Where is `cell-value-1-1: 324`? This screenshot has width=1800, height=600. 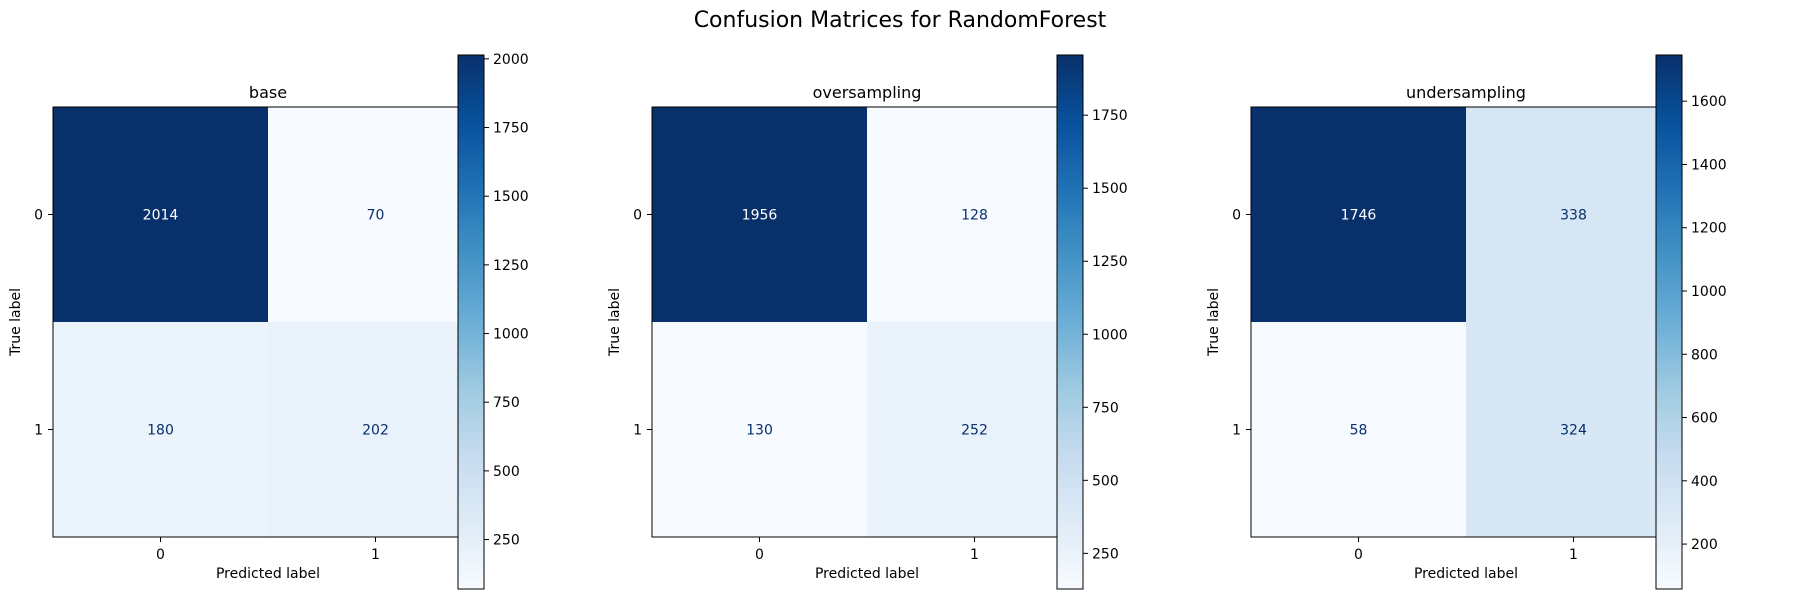
cell-value-1-1: 324 is located at coordinates (1573, 431).